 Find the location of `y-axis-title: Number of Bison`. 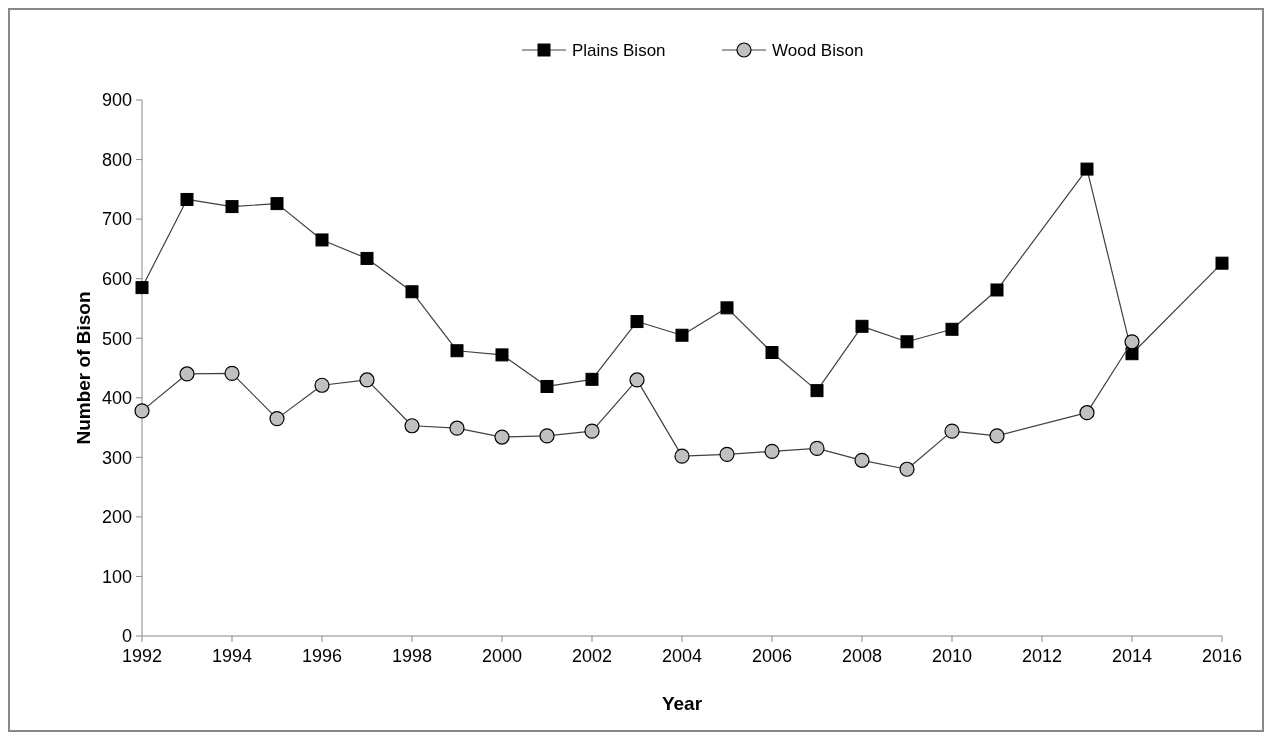

y-axis-title: Number of Bison is located at coordinates (83, 368).